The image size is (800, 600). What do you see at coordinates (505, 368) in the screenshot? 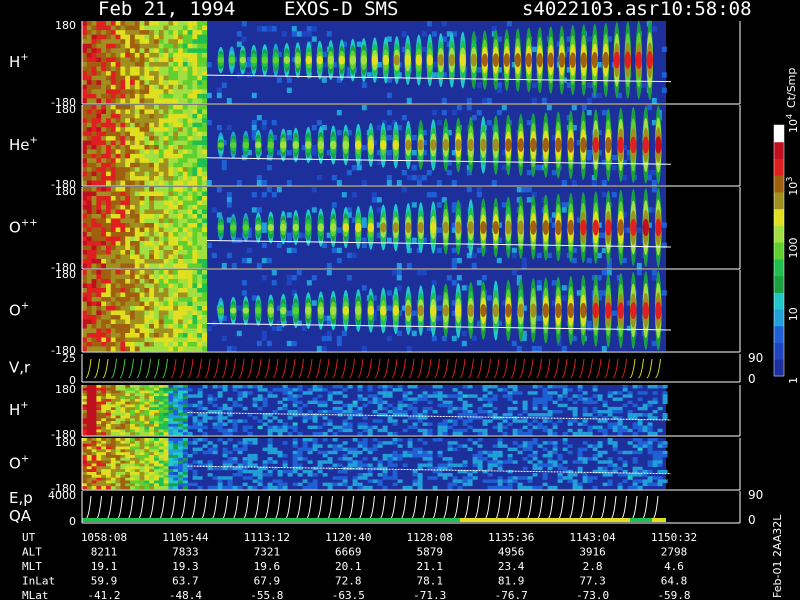
I see `trace-segment` at bounding box center [505, 368].